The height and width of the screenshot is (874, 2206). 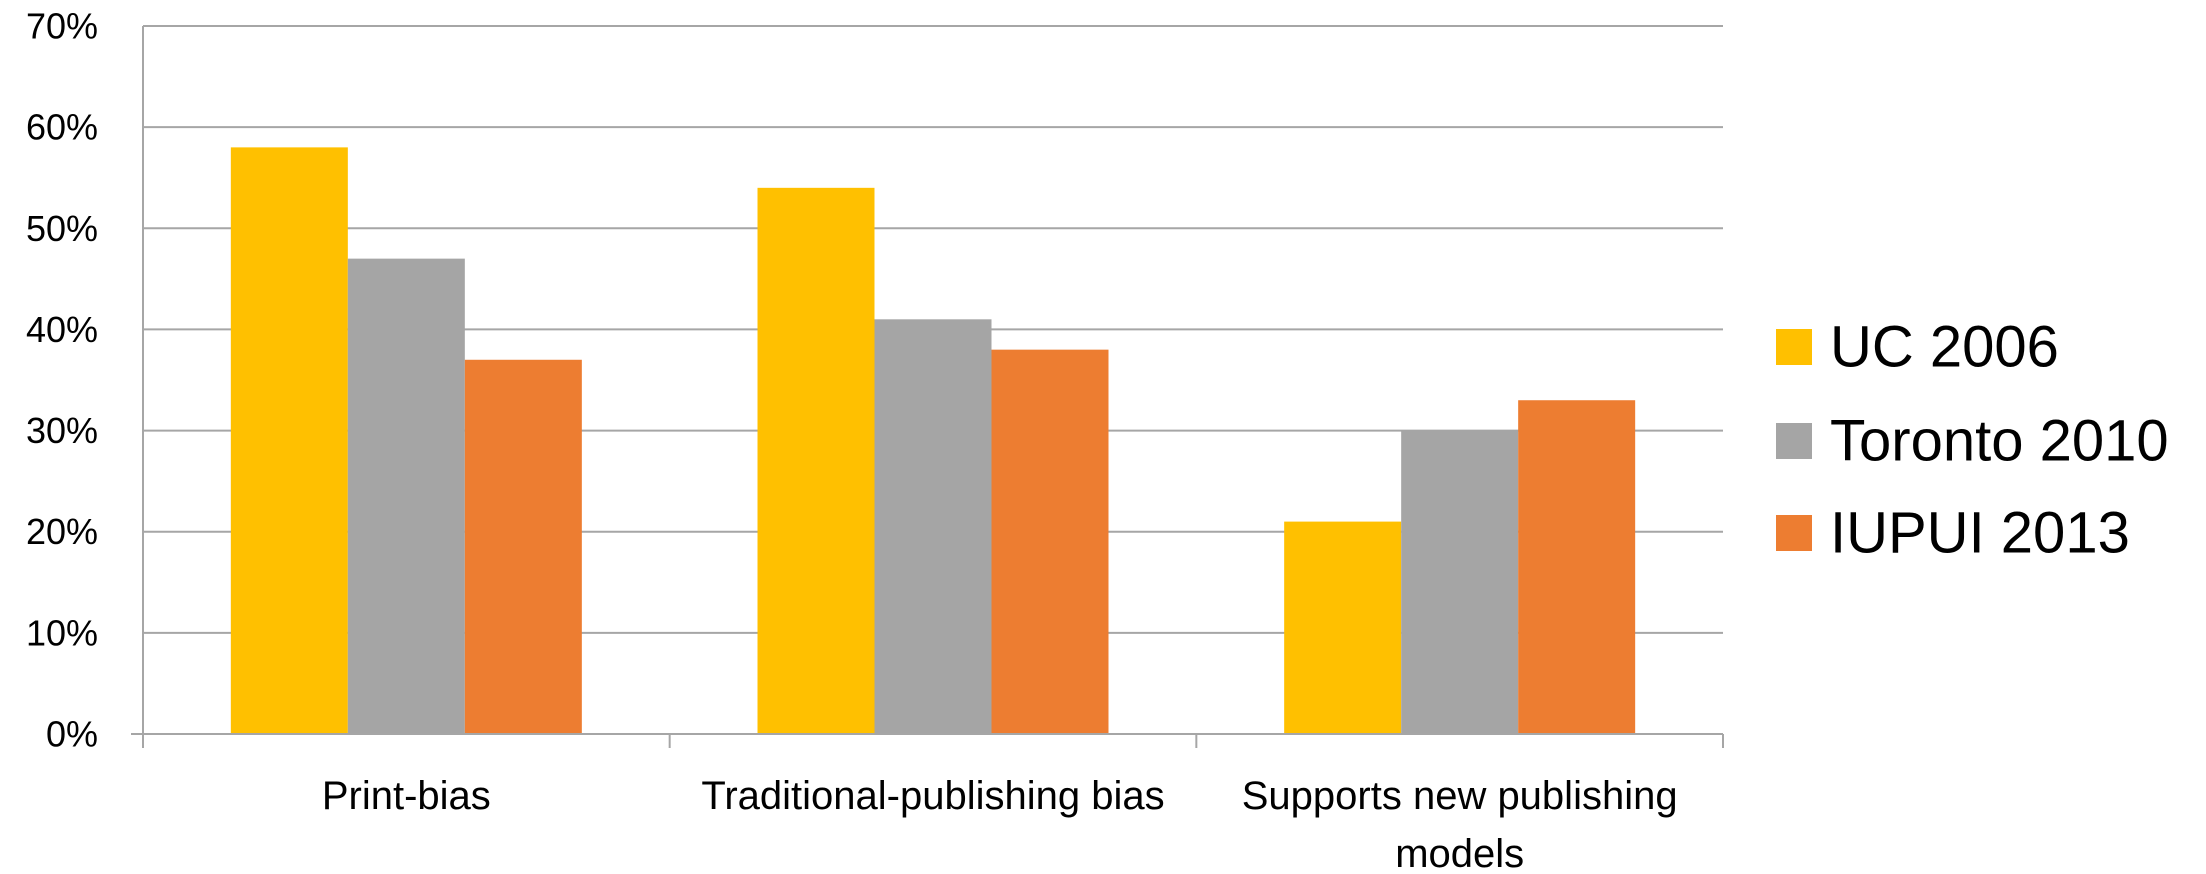 I want to click on y-tick-label: 60%, so click(x=62, y=127).